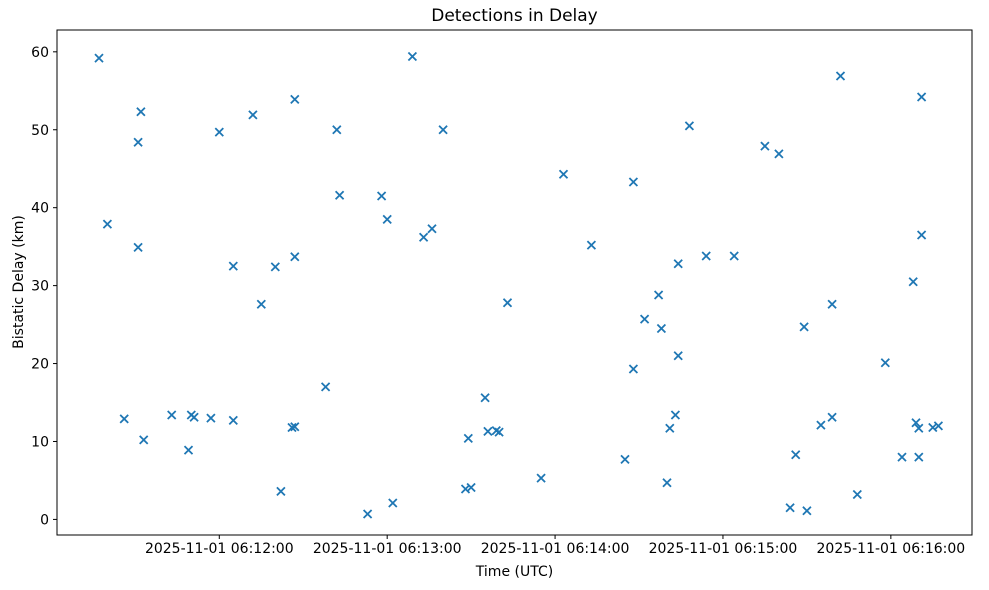 Image resolution: width=989 pixels, height=590 pixels. I want to click on x-tick-label: 2025-11-01 06:16:00, so click(891, 549).